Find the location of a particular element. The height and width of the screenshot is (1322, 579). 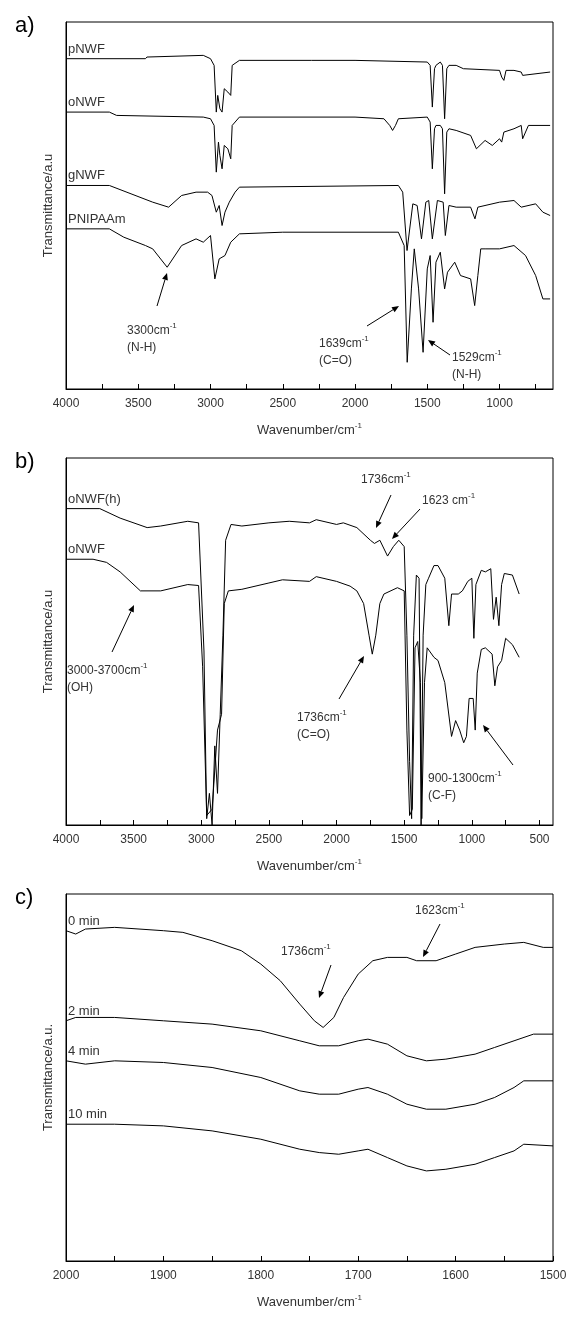

series-label: gNWF is located at coordinates (86, 175).